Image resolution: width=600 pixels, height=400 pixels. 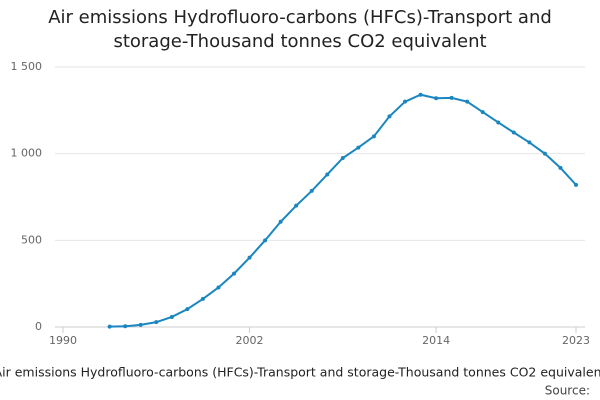 I want to click on x-tick-label: 1990, so click(x=63, y=340).